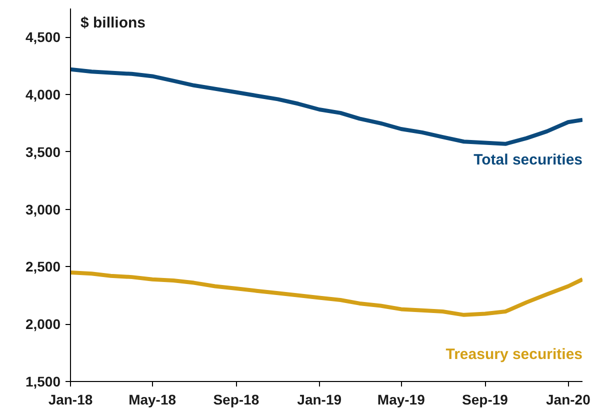  I want to click on y-tick-label: 1,500, so click(43, 382).